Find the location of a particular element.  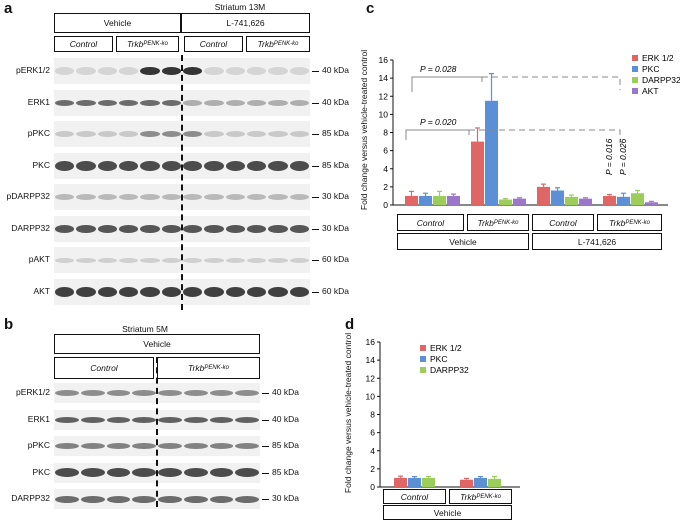

y-tick-label: 12 is located at coordinates (371, 378).